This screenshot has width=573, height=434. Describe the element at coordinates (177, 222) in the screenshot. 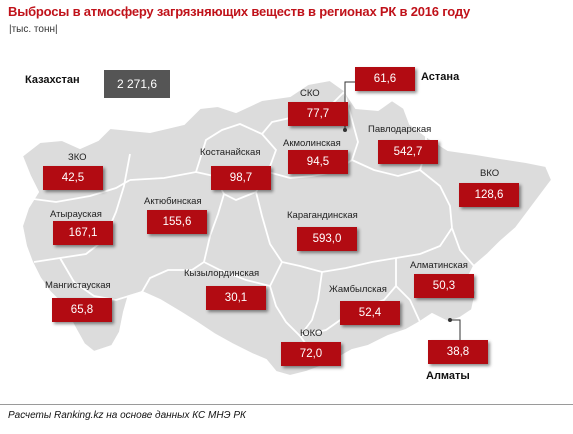

I see `region-value-aktobe: 155,6` at that location.